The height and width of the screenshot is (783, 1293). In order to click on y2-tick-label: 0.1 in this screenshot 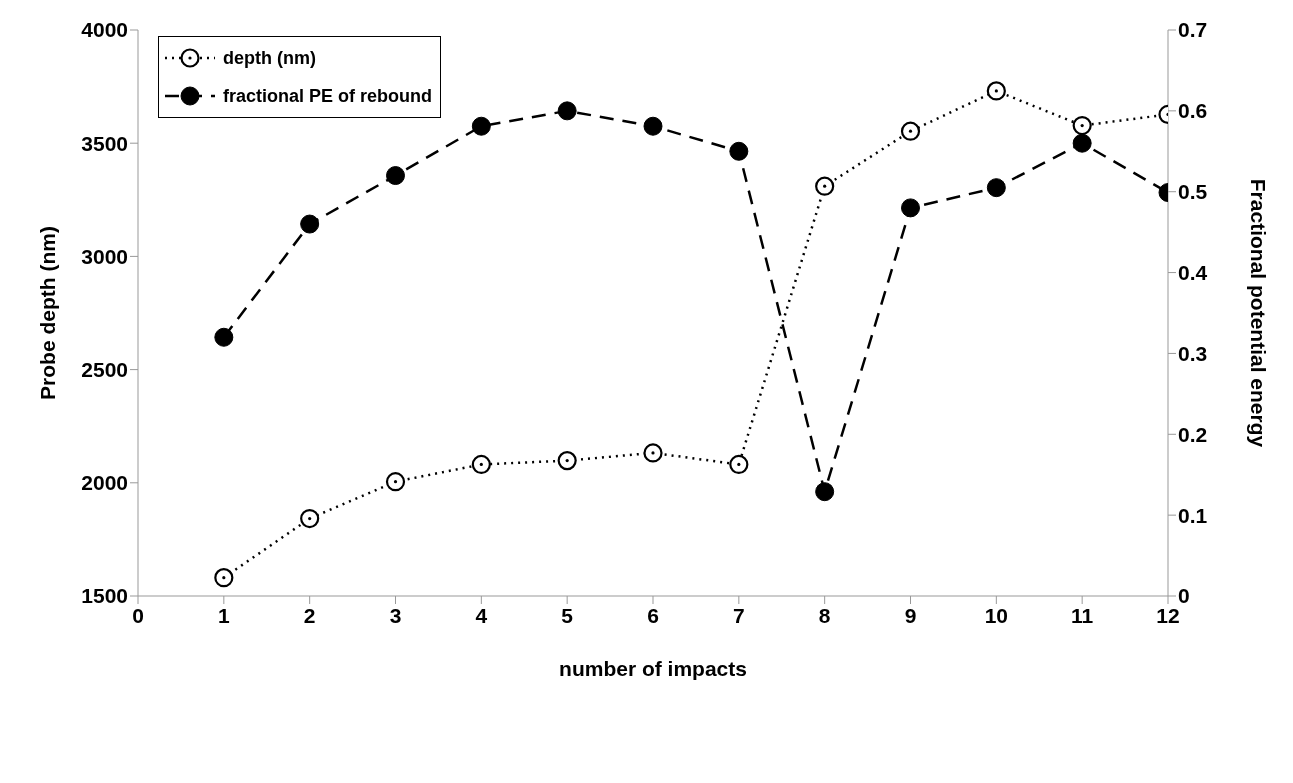, I will do `click(1193, 515)`.